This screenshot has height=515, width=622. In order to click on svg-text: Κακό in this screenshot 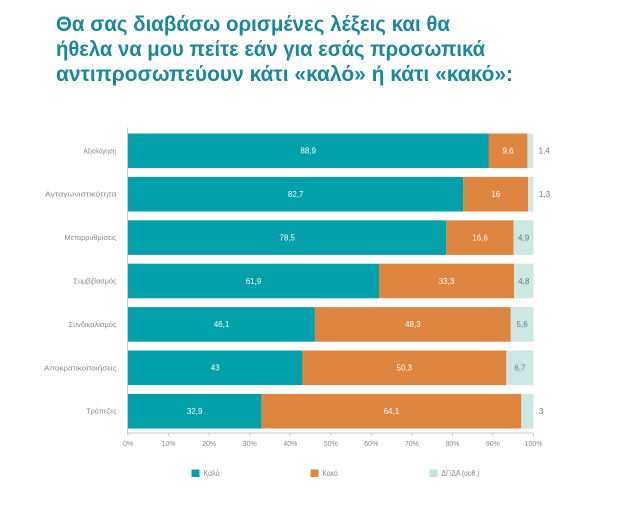, I will do `click(331, 473)`.